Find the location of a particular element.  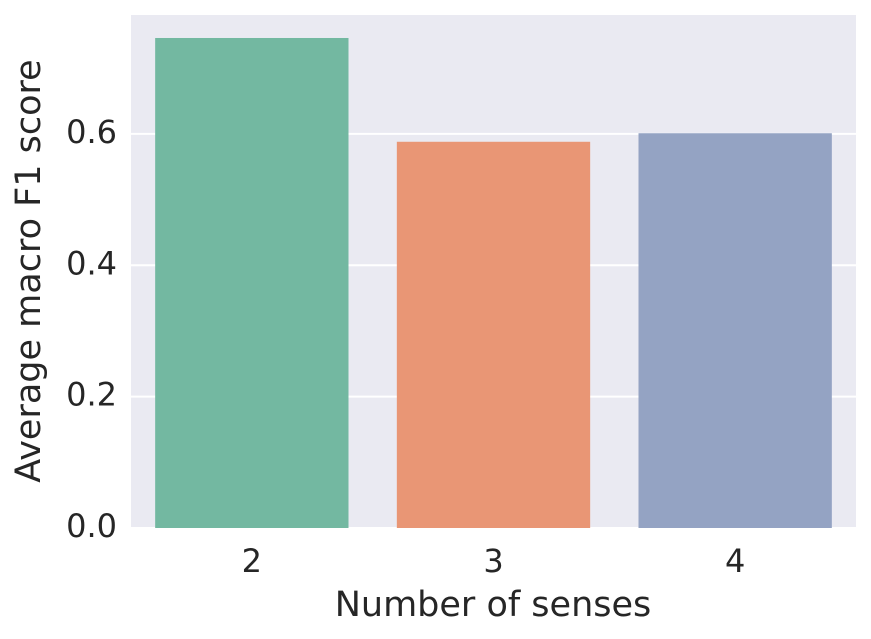

x-tick-label: 3 is located at coordinates (493, 561).